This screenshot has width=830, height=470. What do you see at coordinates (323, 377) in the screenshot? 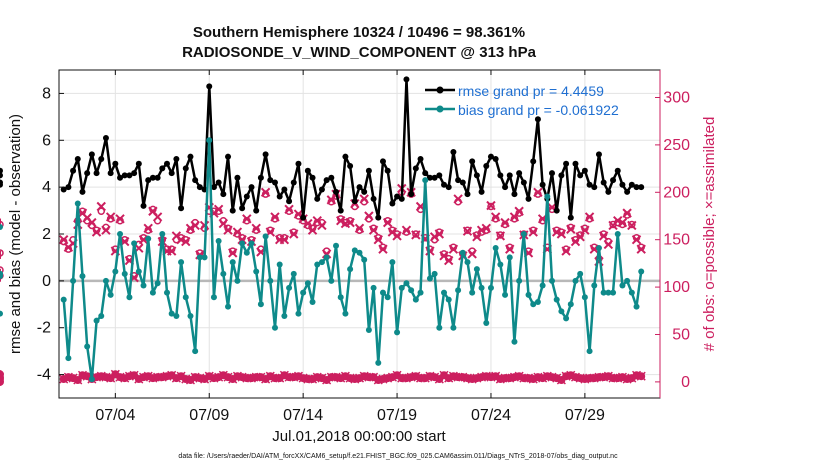
I see `possible-markers` at bounding box center [323, 377].